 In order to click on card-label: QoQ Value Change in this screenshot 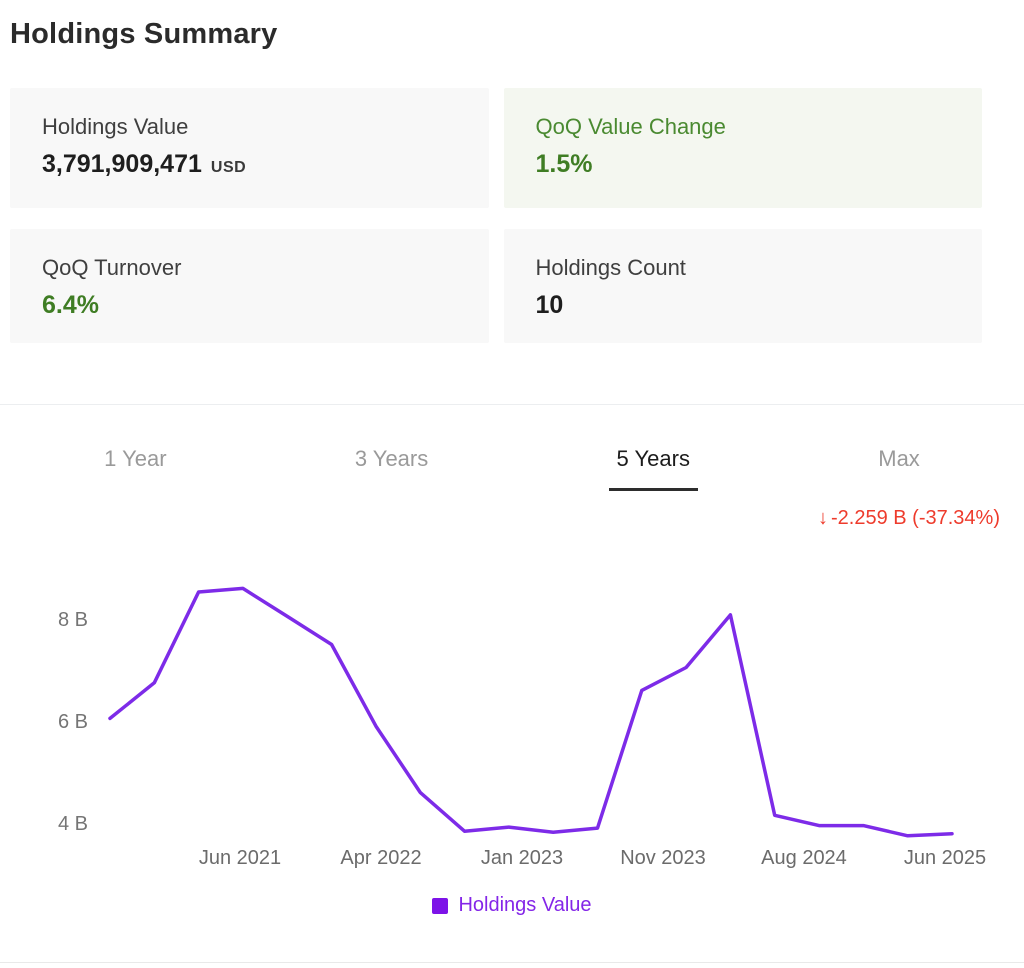, I will do `click(630, 126)`.